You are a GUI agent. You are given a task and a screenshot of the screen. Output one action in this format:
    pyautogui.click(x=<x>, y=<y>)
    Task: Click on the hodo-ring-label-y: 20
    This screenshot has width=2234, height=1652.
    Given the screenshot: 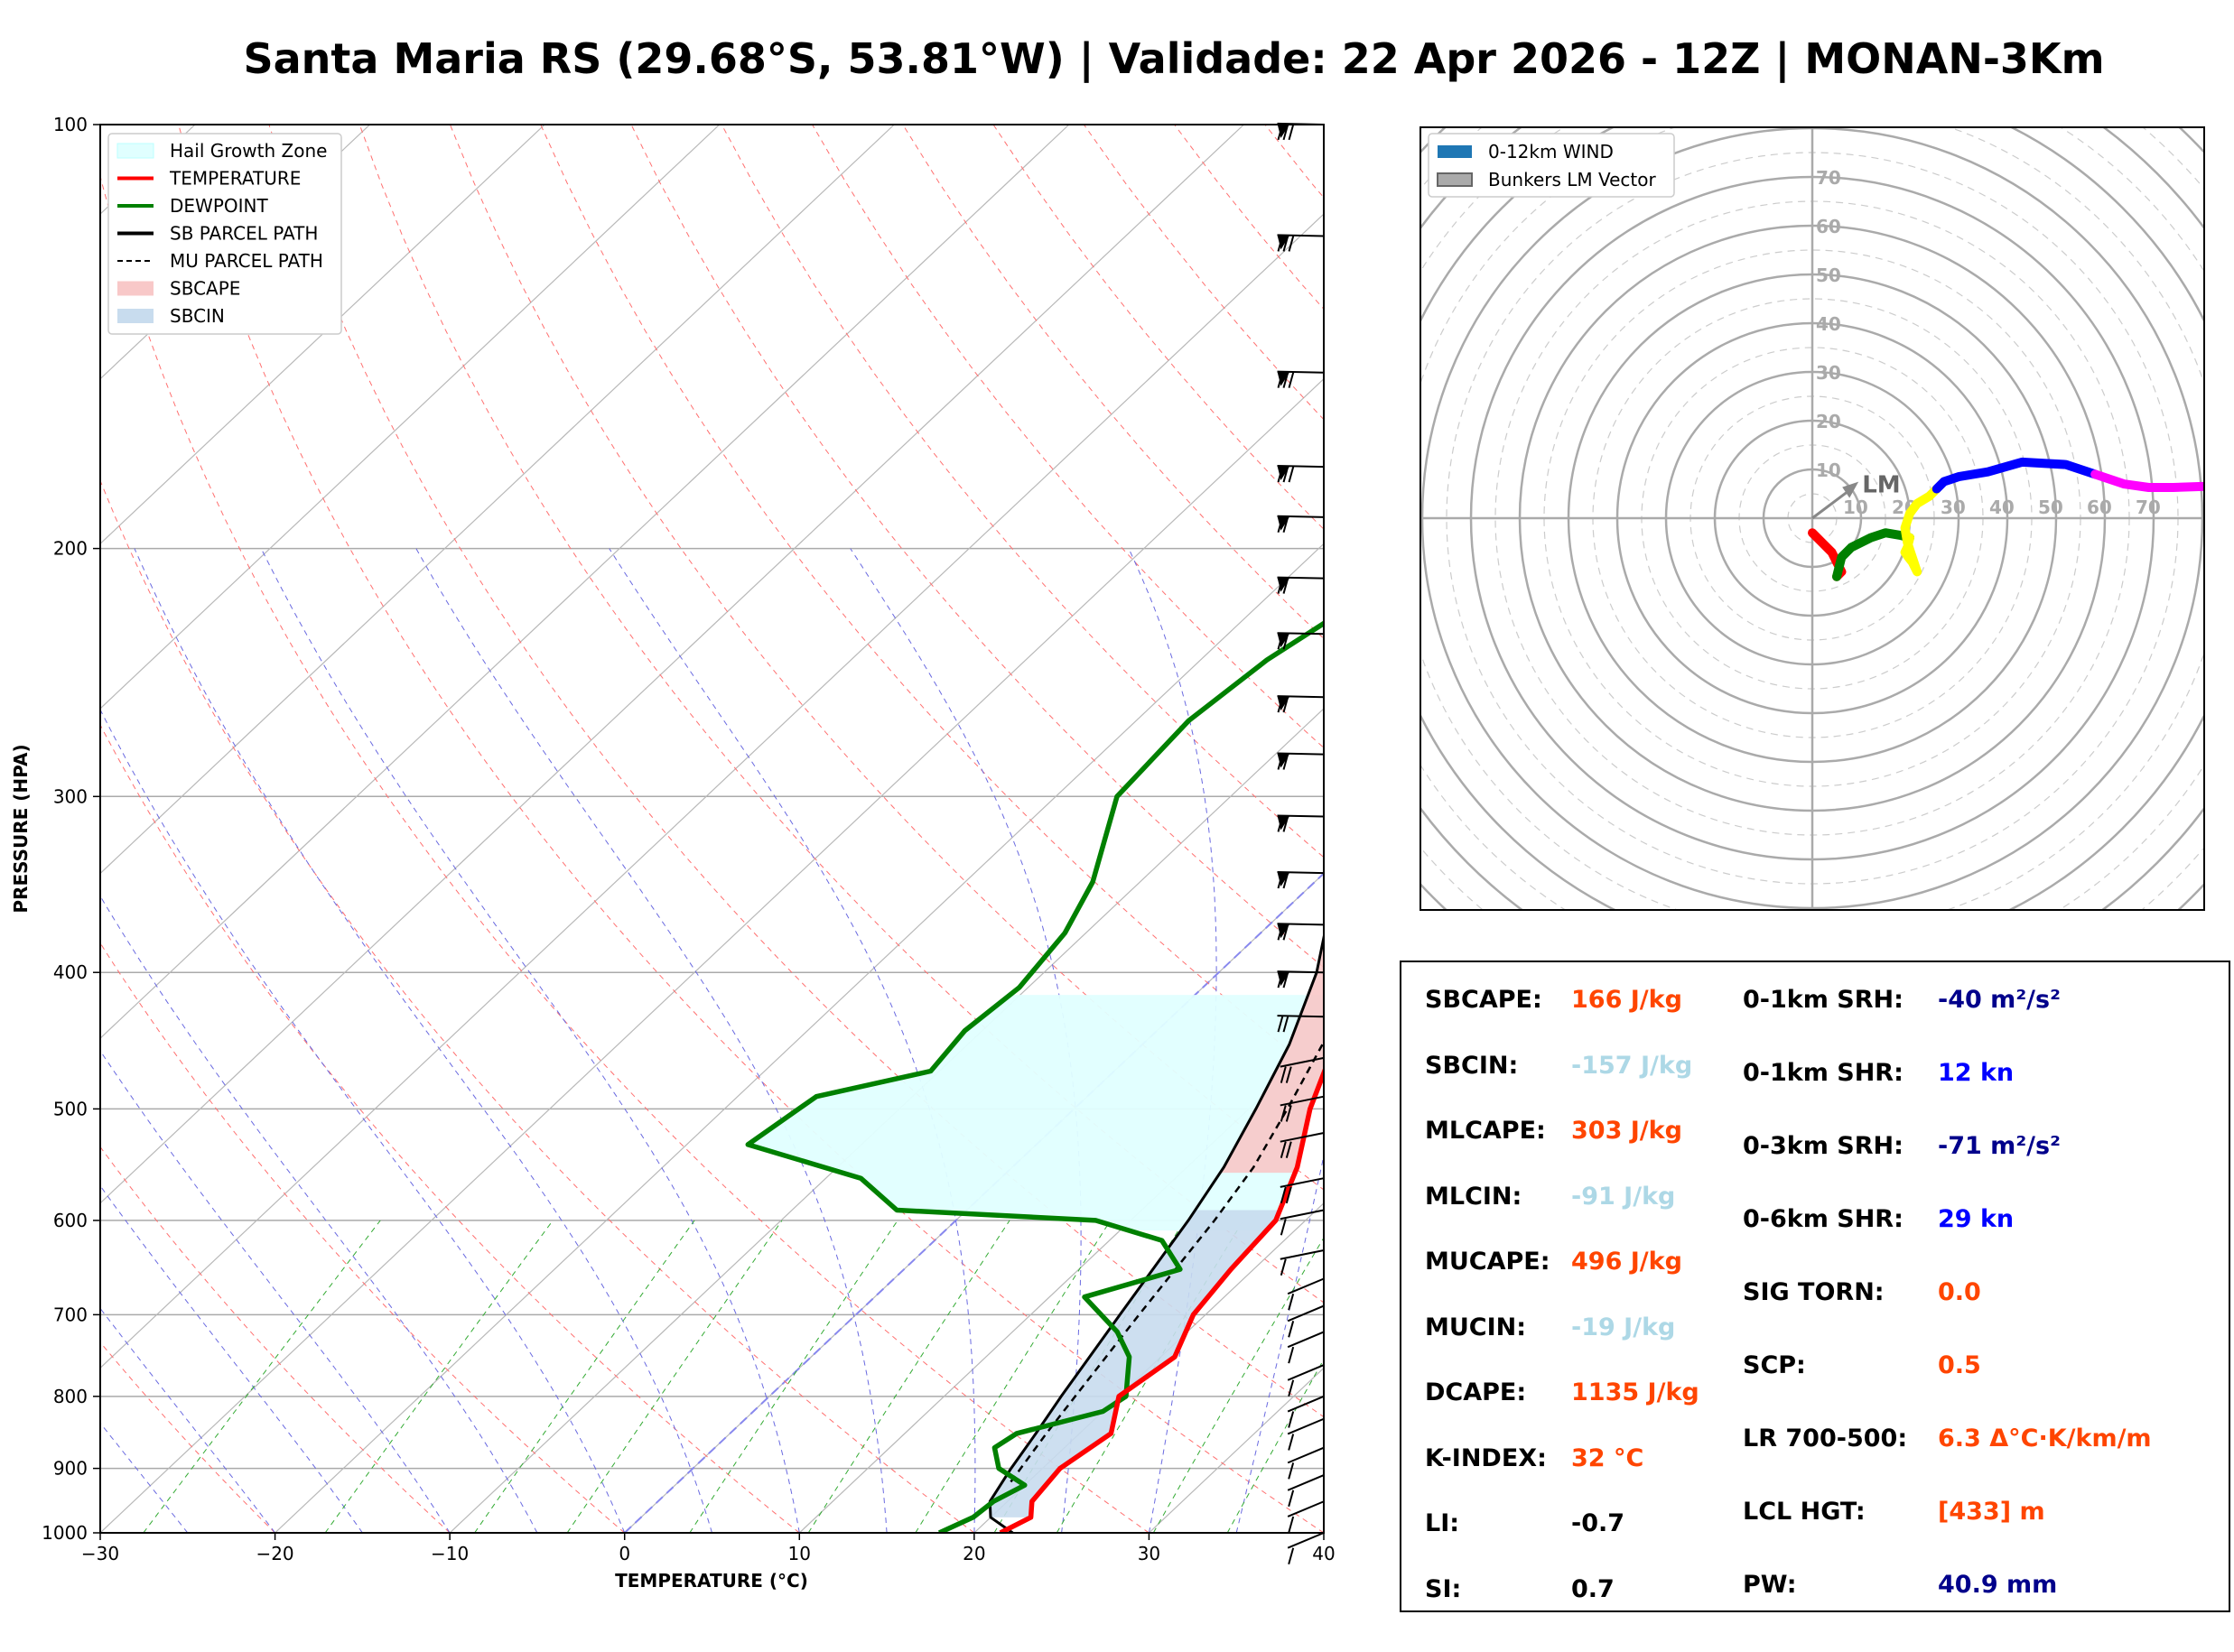 What is the action you would take?
    pyautogui.click(x=1828, y=421)
    